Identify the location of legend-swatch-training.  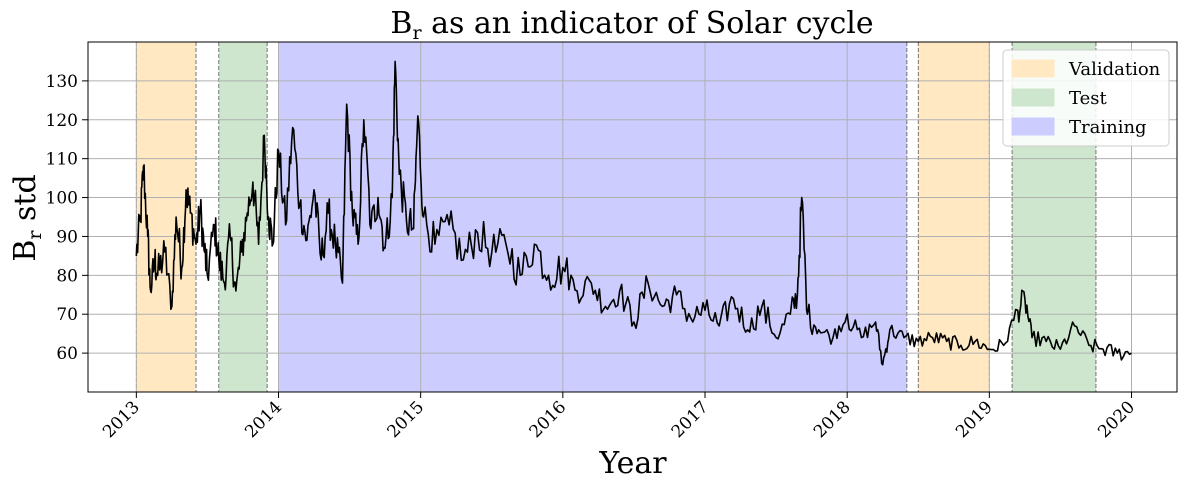
(1033, 126).